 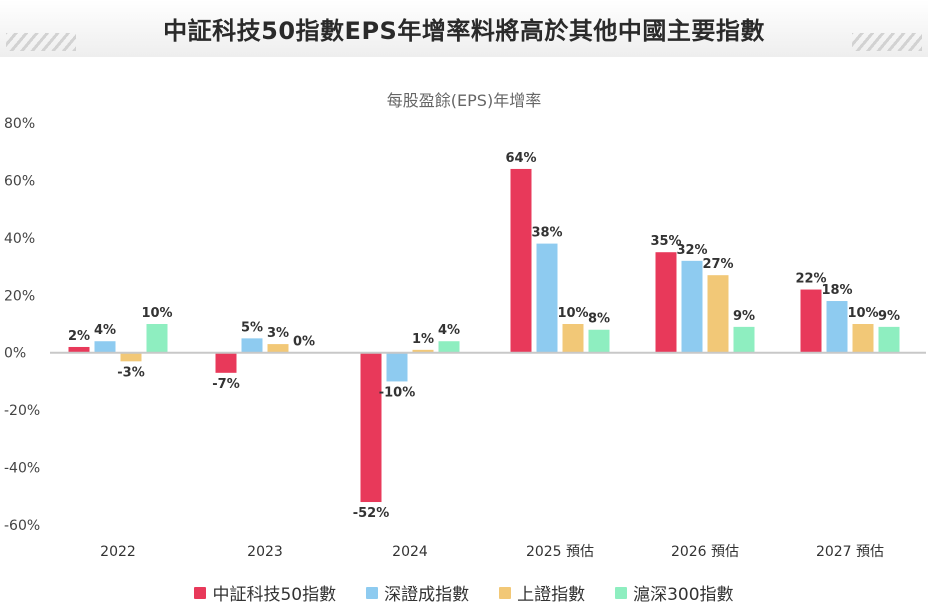 What do you see at coordinates (15, 354) in the screenshot?
I see `y-tick-label: 0%` at bounding box center [15, 354].